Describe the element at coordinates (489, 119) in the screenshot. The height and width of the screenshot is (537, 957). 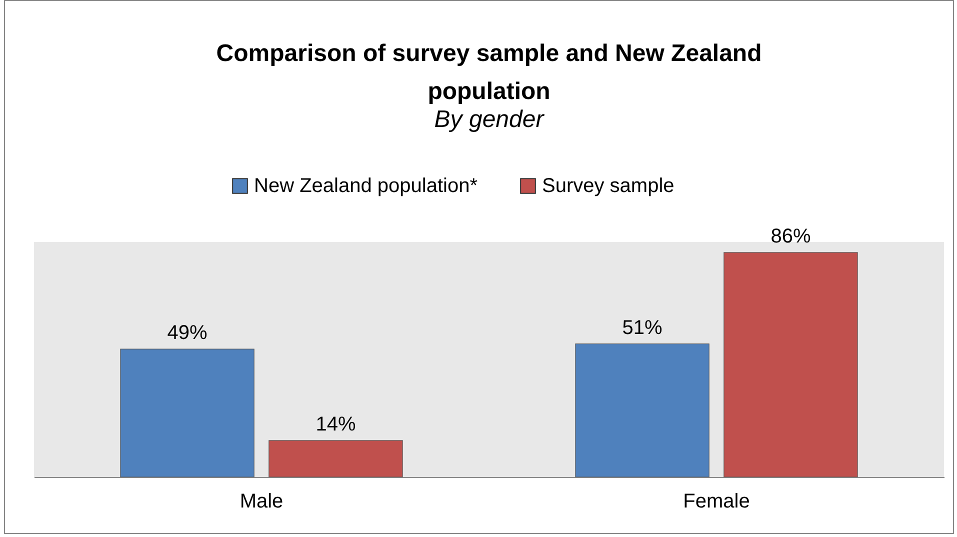
I see `chart-subtitle: By gender` at that location.